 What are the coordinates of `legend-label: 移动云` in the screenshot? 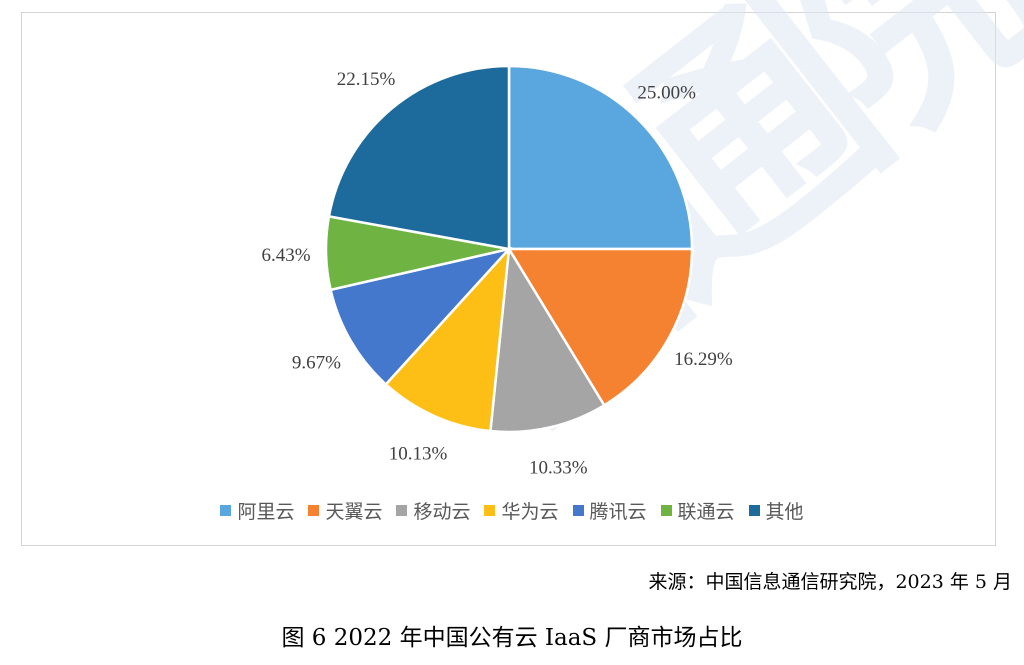 It's located at (442, 512).